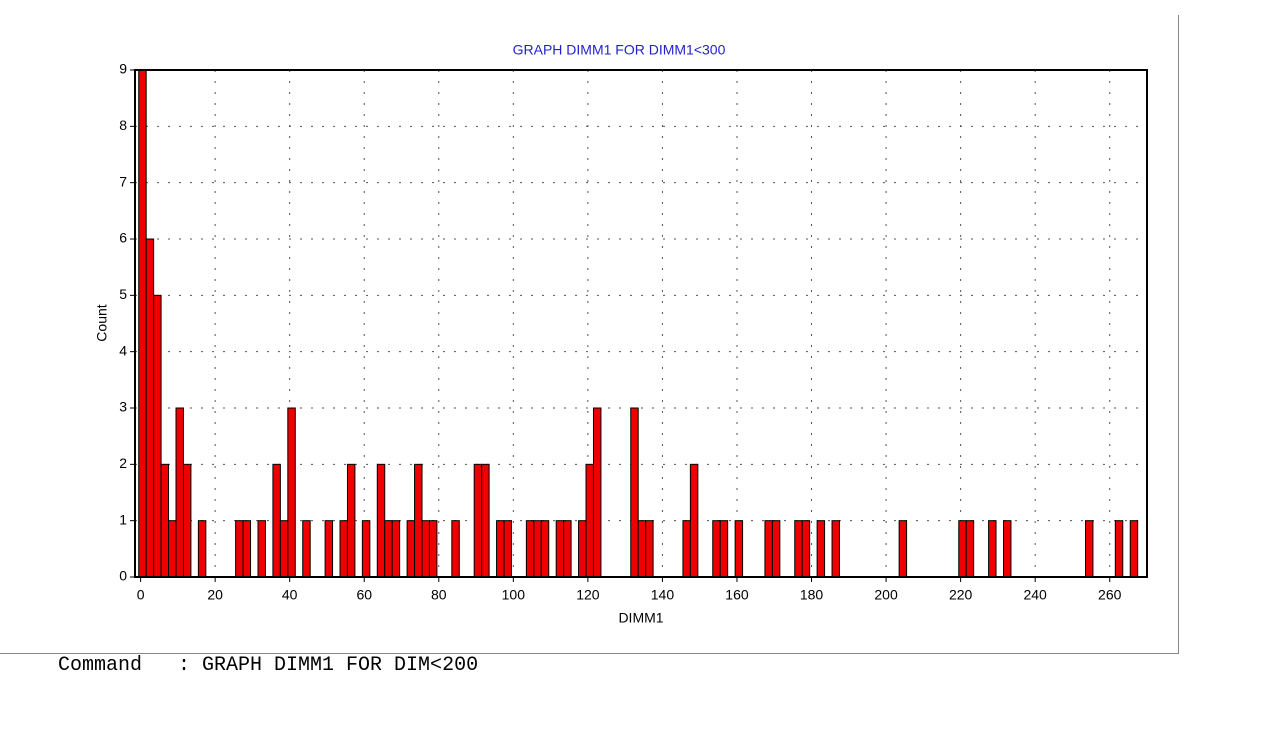 The width and height of the screenshot is (1275, 733). What do you see at coordinates (439, 595) in the screenshot?
I see `x-tick-label: 80` at bounding box center [439, 595].